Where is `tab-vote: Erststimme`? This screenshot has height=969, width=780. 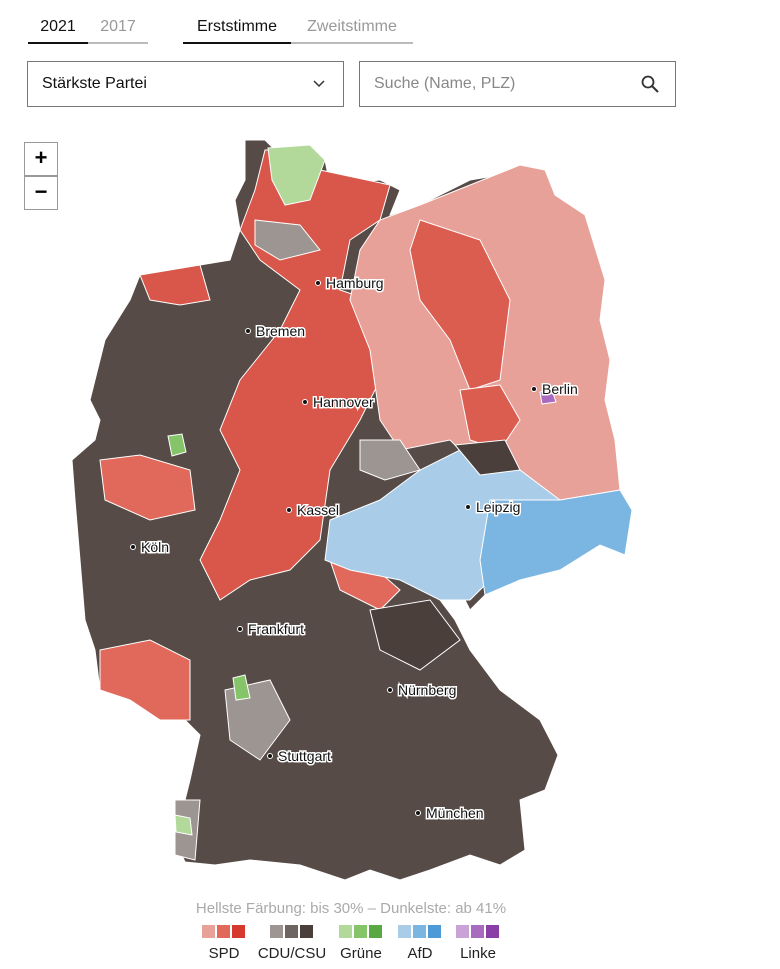 tab-vote: Erststimme is located at coordinates (237, 31).